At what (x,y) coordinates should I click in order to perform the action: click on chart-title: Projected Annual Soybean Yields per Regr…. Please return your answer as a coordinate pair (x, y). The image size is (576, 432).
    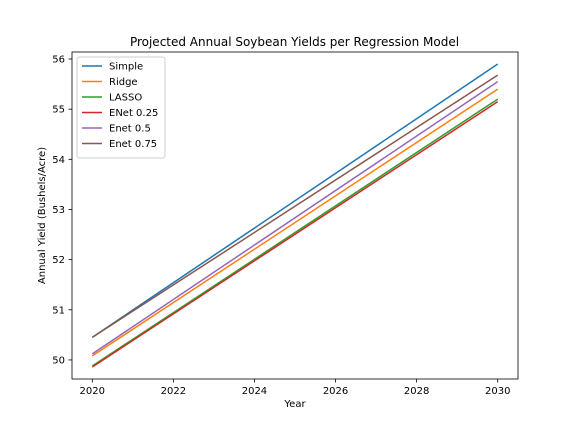
    Looking at the image, I should click on (294, 42).